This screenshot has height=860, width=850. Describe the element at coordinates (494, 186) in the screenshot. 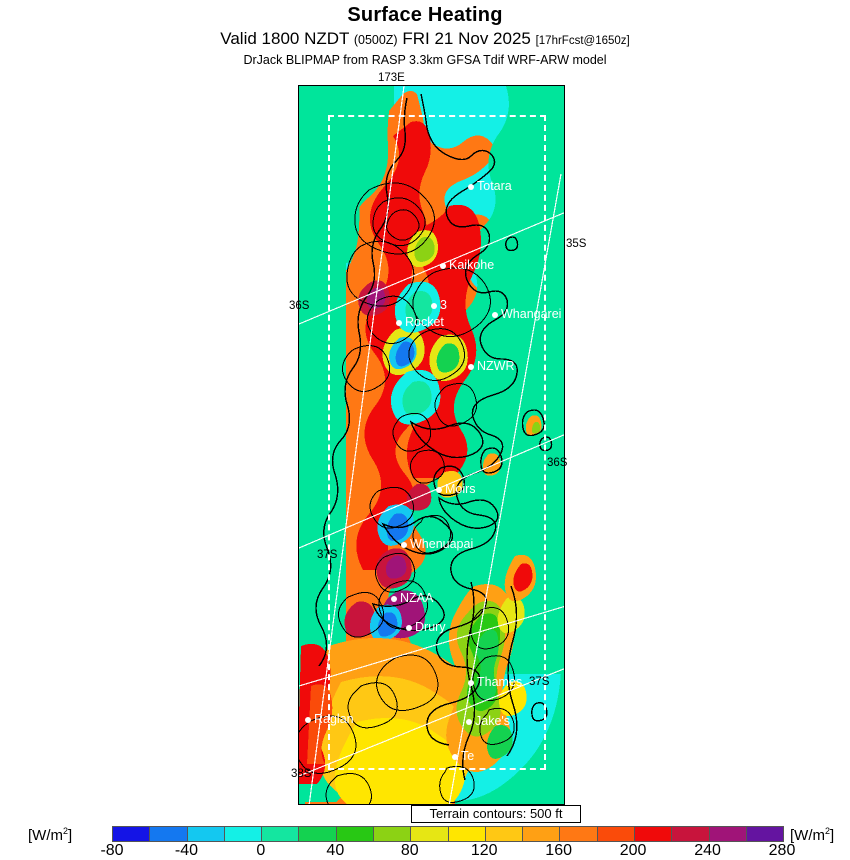

I see `station-label: Totara` at that location.